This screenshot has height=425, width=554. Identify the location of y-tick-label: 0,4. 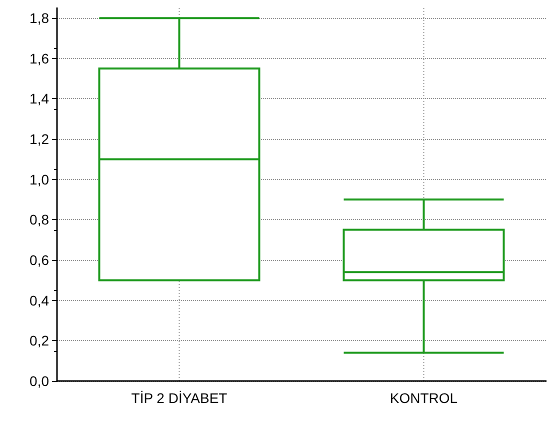
(40, 300).